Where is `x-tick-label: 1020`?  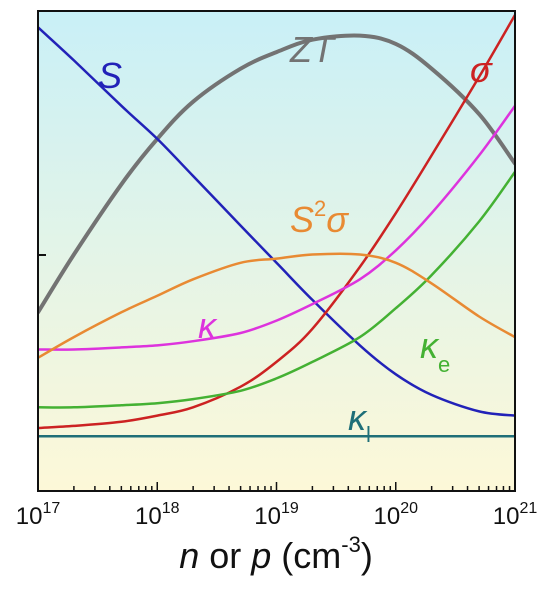 x-tick-label: 1020 is located at coordinates (396, 515).